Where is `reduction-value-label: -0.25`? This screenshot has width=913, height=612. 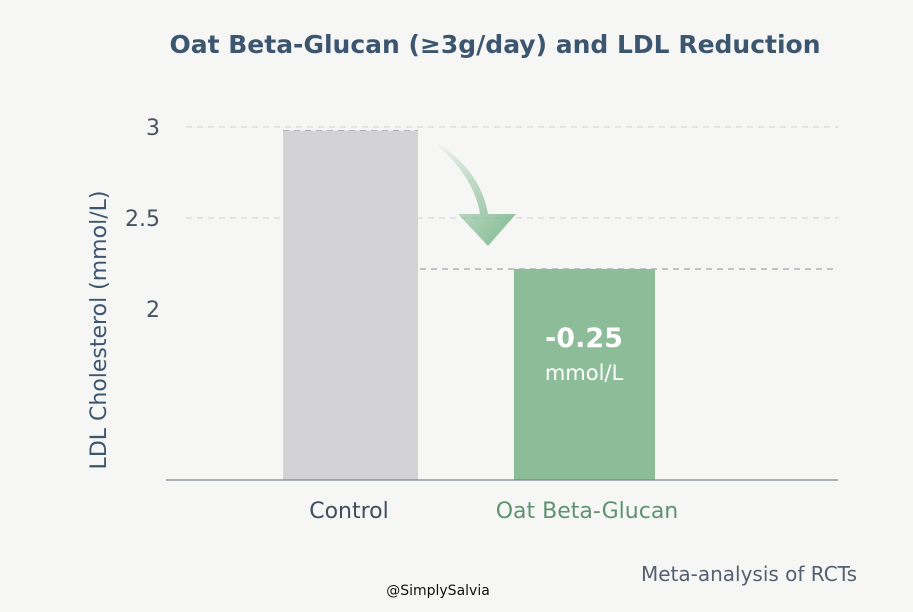 reduction-value-label: -0.25 is located at coordinates (584, 338).